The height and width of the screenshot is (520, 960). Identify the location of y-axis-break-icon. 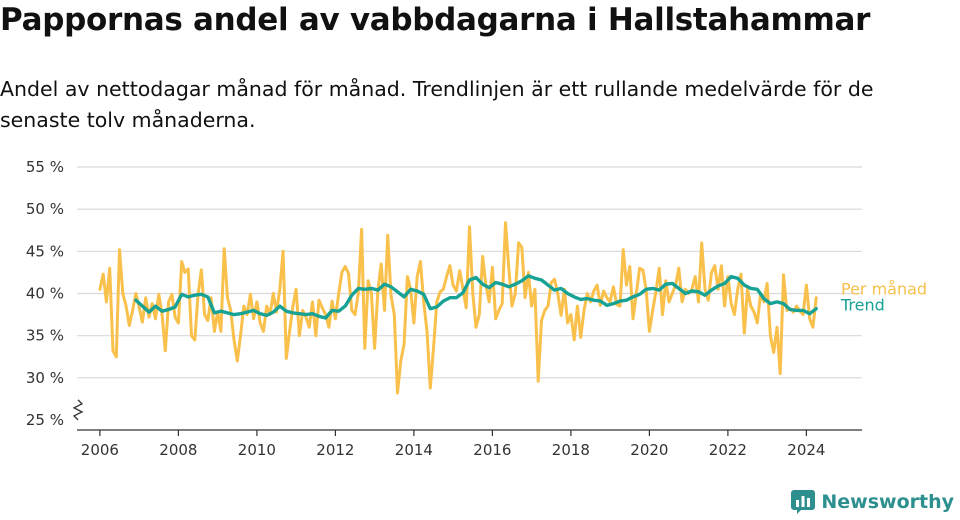
(78, 410).